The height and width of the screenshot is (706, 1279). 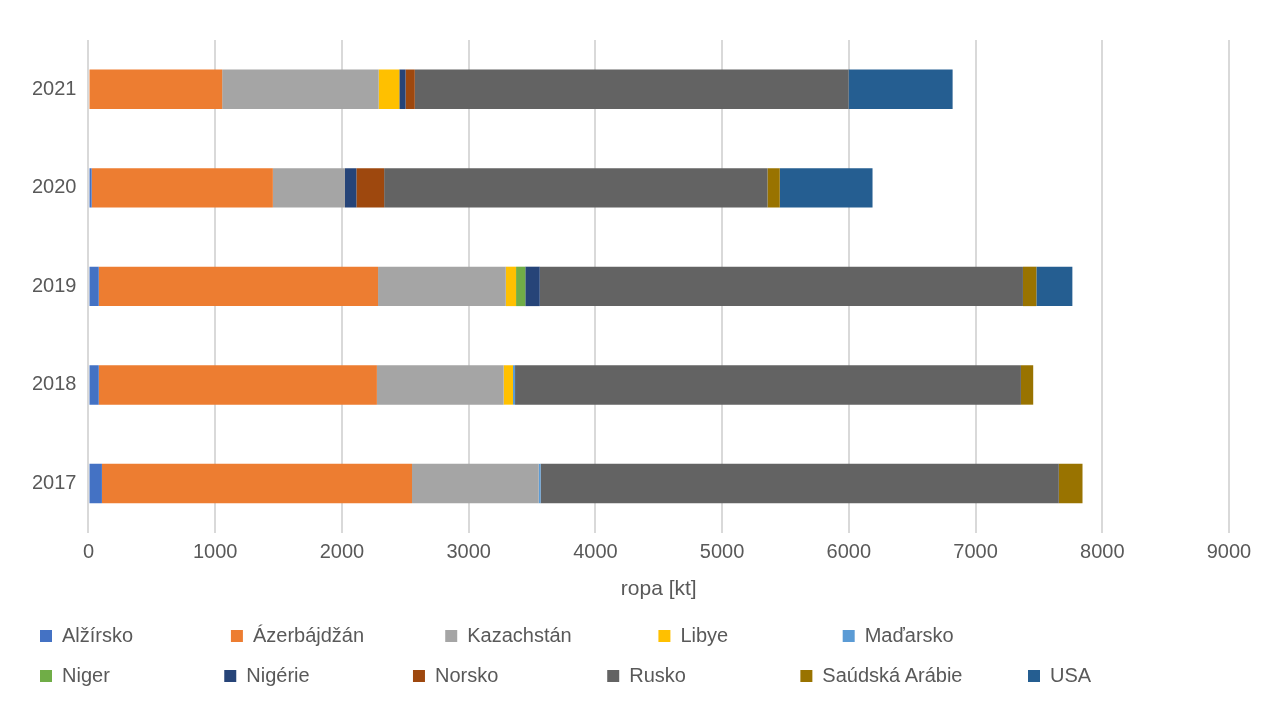 What do you see at coordinates (319, 674) in the screenshot?
I see `legend-label: Nigérie` at bounding box center [319, 674].